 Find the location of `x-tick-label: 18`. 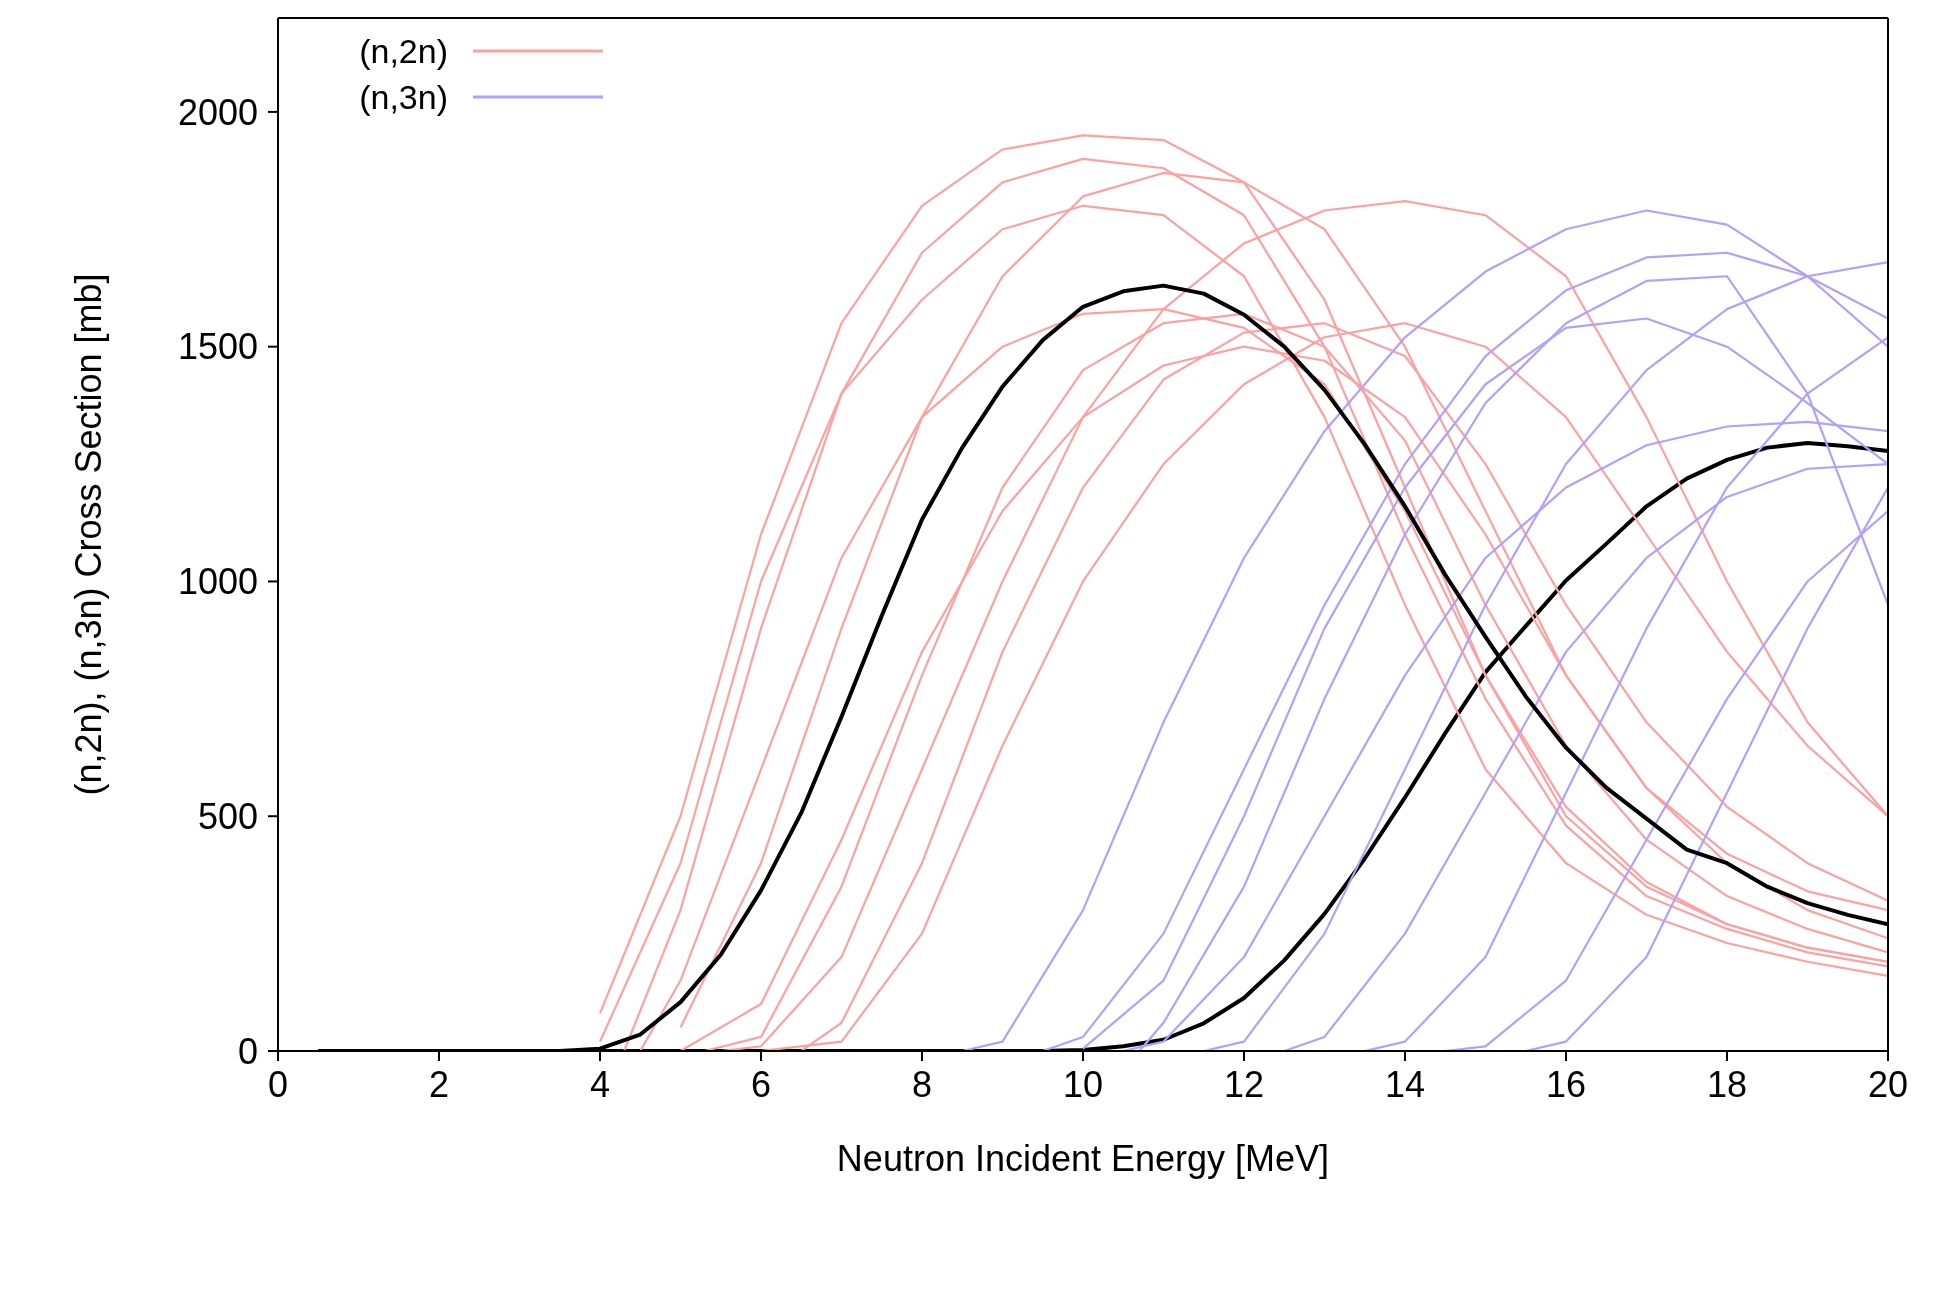

x-tick-label: 18 is located at coordinates (1727, 1084).